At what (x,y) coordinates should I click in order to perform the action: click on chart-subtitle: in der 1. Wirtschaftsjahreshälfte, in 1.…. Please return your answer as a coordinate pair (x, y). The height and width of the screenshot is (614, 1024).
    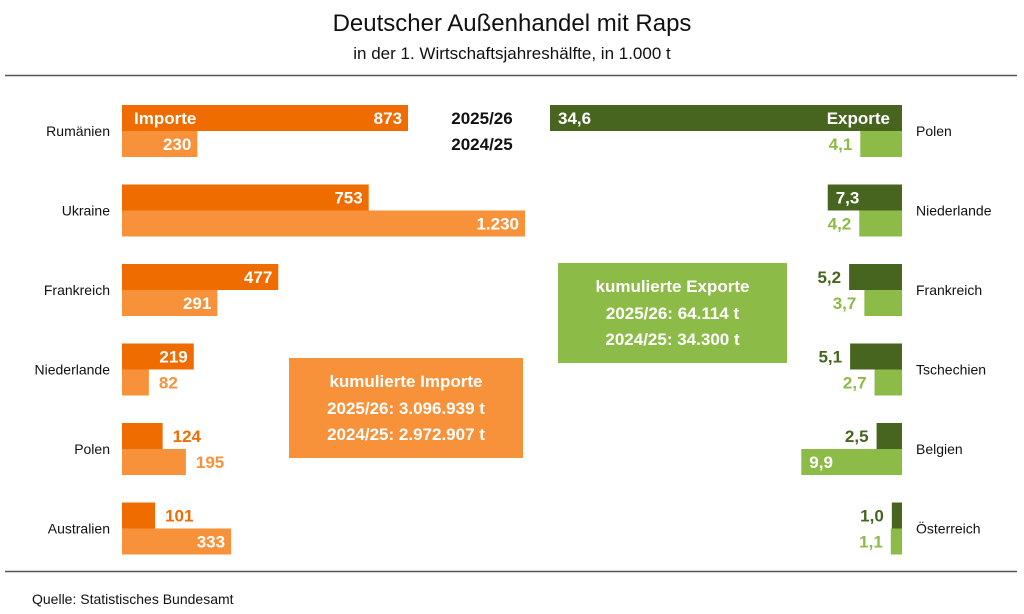
    Looking at the image, I should click on (512, 53).